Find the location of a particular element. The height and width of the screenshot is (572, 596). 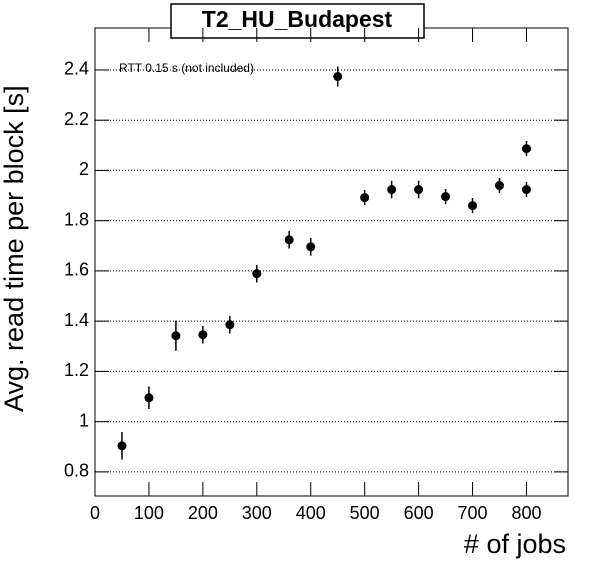

x-tick-label: 400 is located at coordinates (311, 513).